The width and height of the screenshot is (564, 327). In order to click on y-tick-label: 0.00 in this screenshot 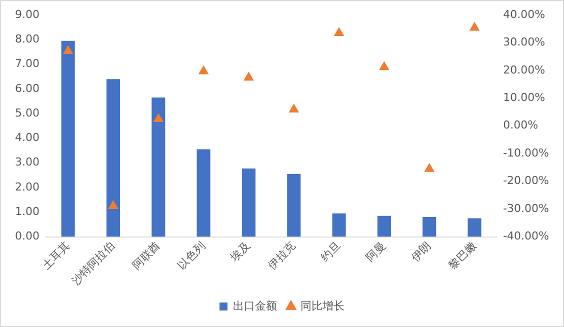, I will do `click(27, 236)`.